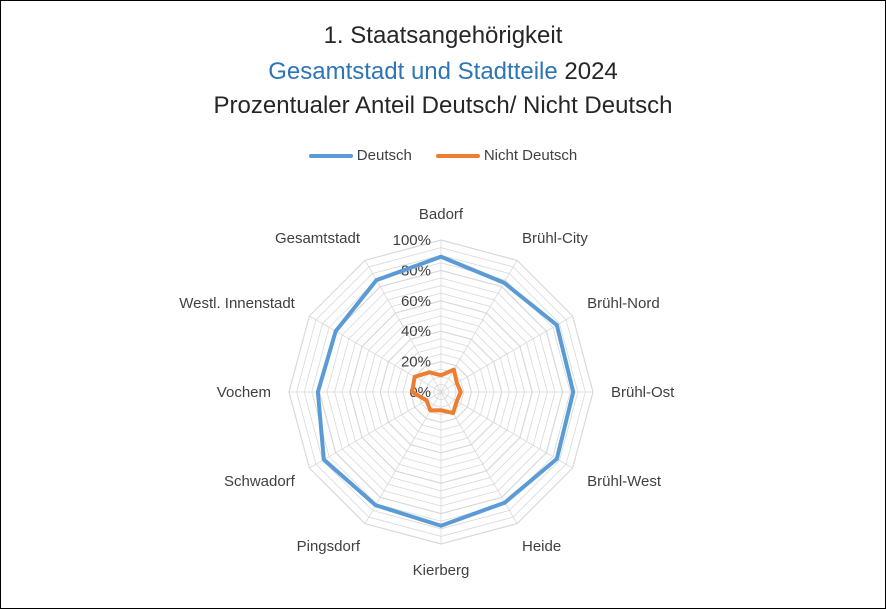 The width and height of the screenshot is (886, 609). I want to click on chart-title-highlight: Gesamtstadt und Stadtteile, so click(413, 71).